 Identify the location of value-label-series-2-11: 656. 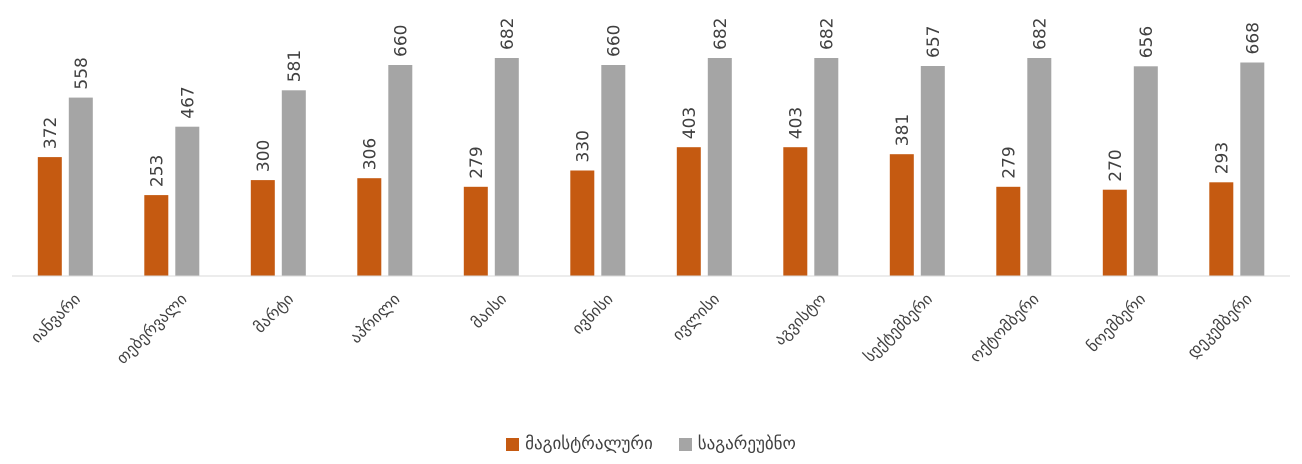
(1147, 42).